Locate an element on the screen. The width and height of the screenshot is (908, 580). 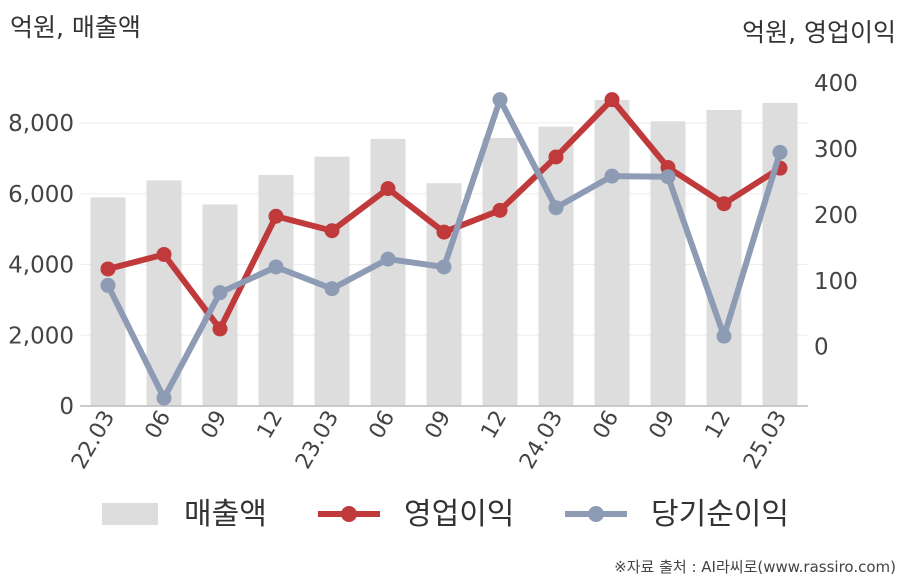
right-axis-unit: 억원, 영업이익 is located at coordinates (819, 32).